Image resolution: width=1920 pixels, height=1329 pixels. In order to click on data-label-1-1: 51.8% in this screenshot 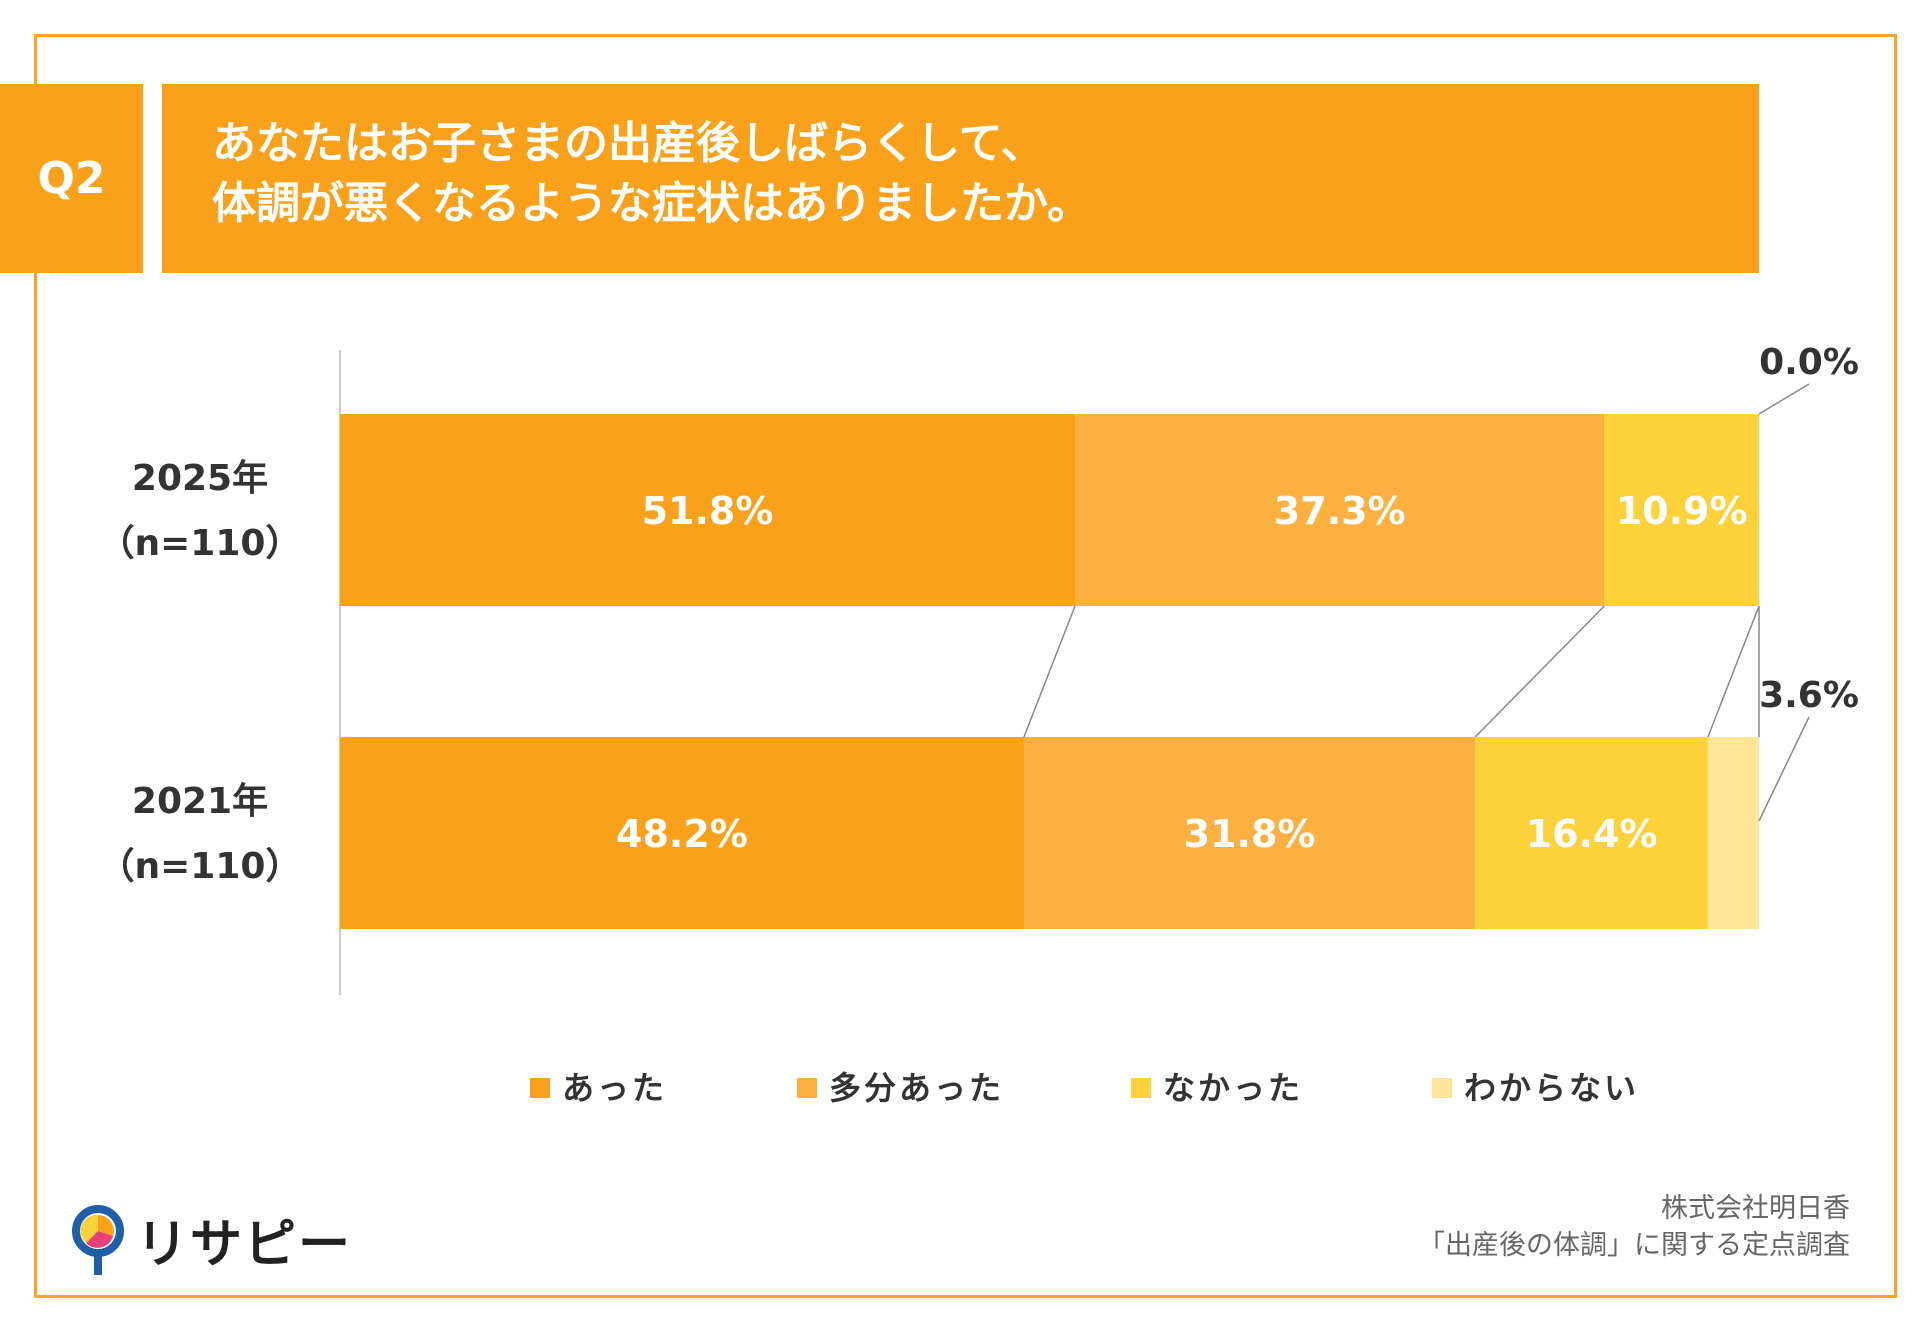, I will do `click(708, 511)`.